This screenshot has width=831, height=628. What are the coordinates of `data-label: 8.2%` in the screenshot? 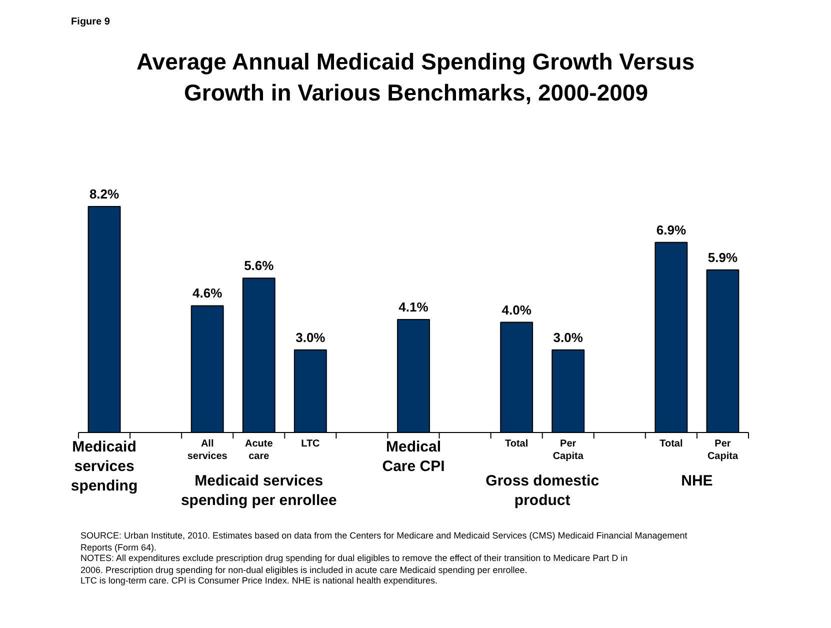 It's located at (104, 194).